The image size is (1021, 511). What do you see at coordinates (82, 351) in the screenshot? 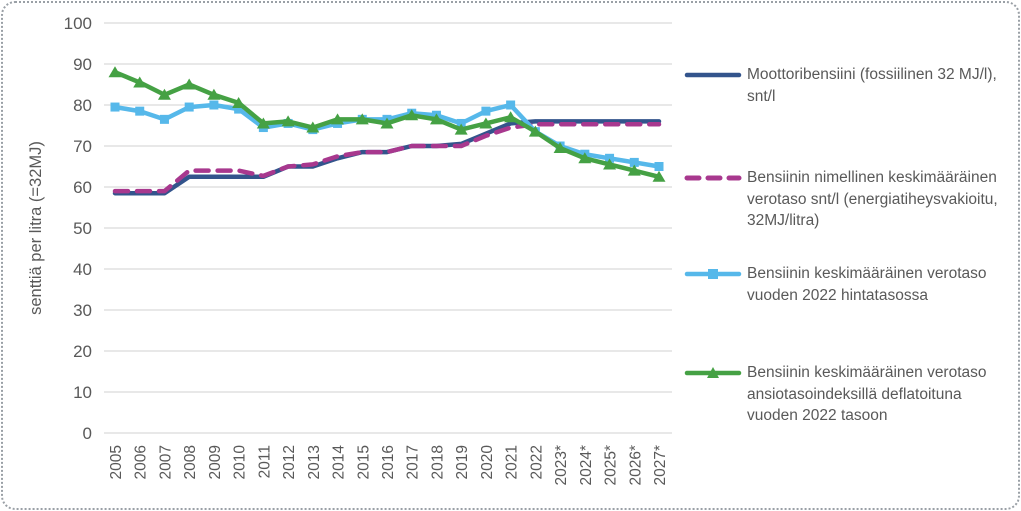
I see `y-axis-tick-label: 20` at bounding box center [82, 351].